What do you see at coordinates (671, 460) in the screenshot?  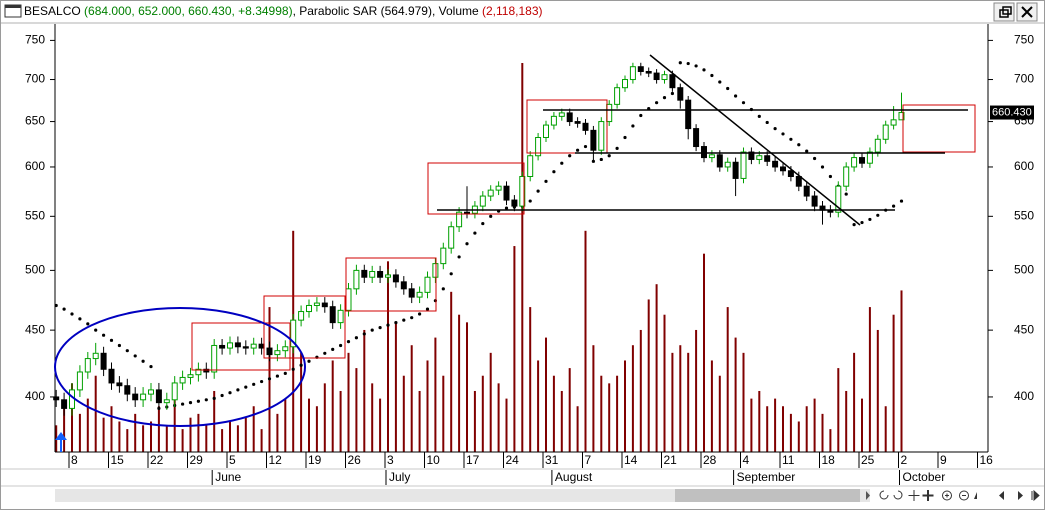 I see `x-tick-label: 21` at bounding box center [671, 460].